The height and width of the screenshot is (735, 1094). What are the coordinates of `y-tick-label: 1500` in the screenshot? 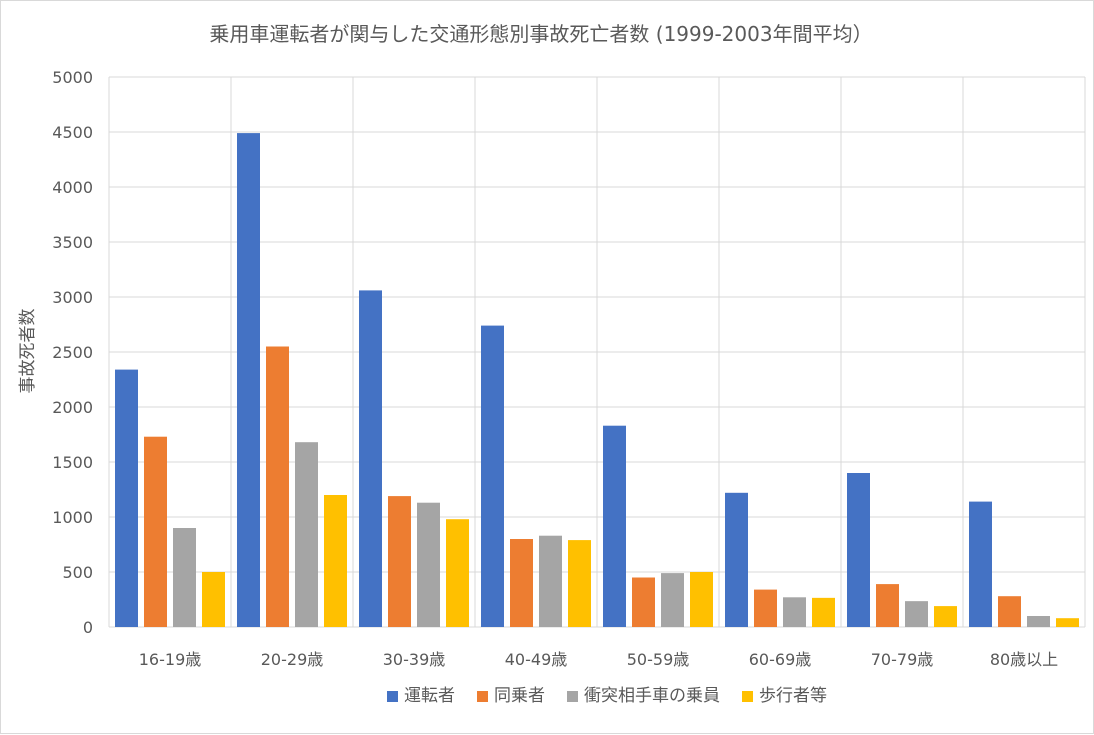 It's located at (72, 462).